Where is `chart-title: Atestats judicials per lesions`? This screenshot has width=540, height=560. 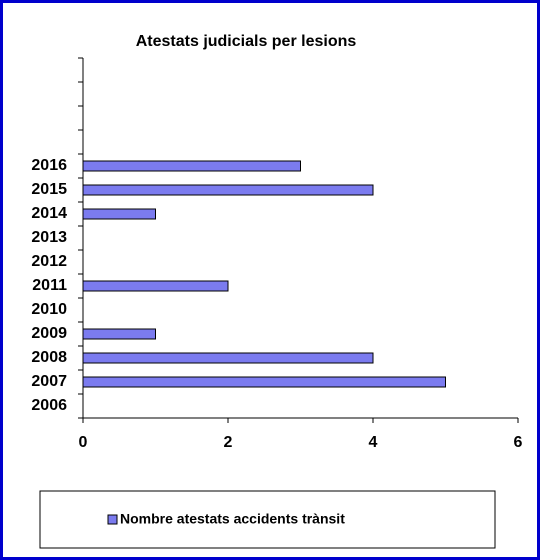
chart-title: Atestats judicials per lesions is located at coordinates (246, 41).